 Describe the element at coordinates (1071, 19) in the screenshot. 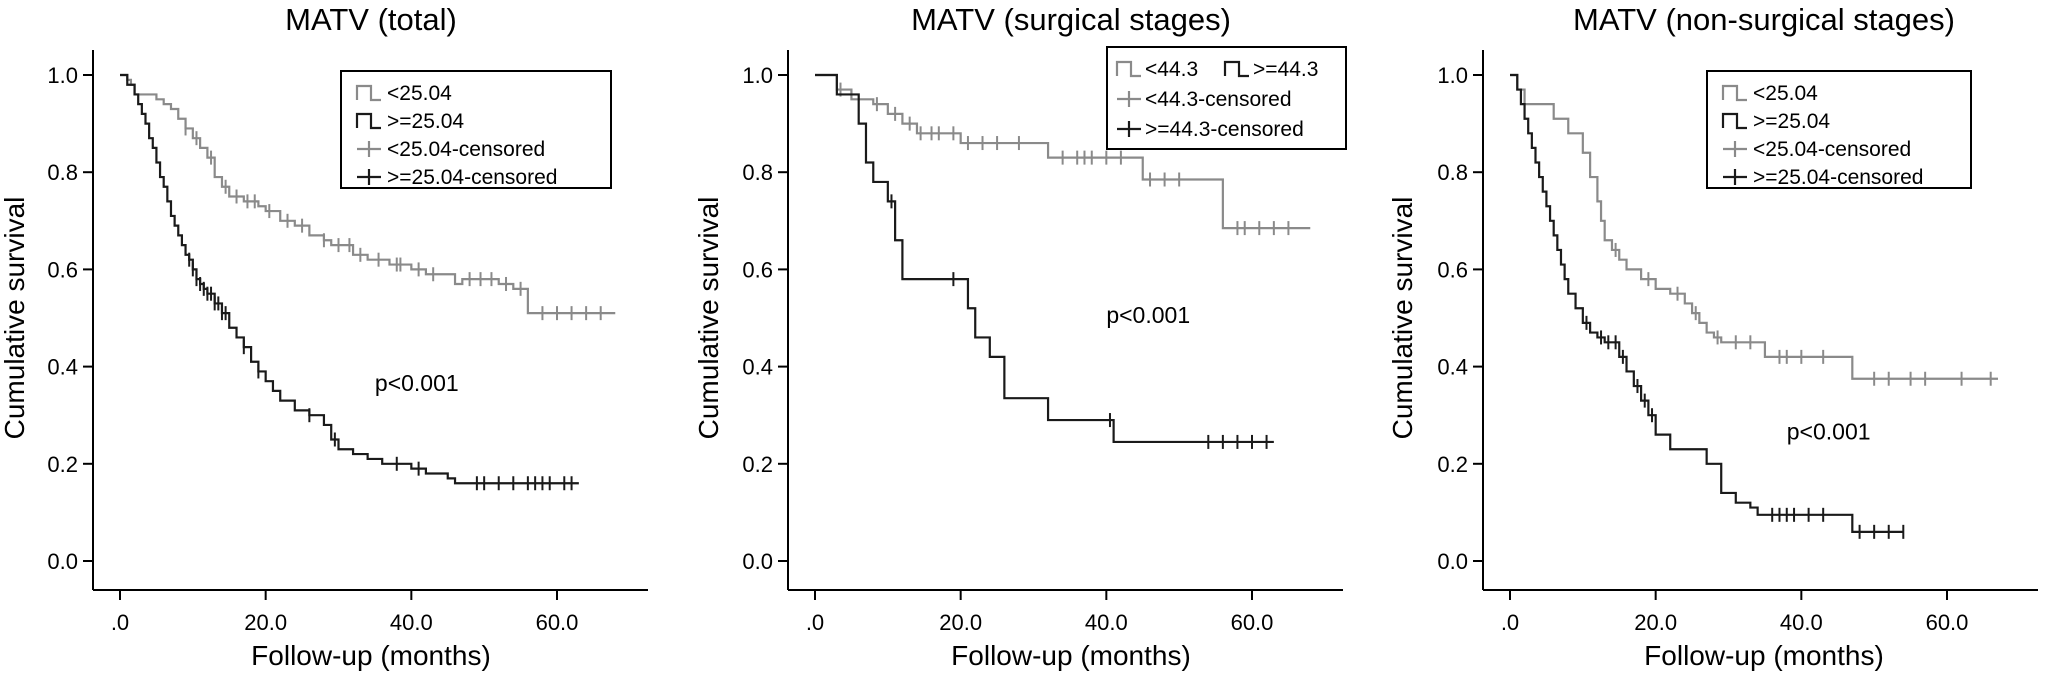

I see `chart-title: MATV (surgical stages)` at that location.